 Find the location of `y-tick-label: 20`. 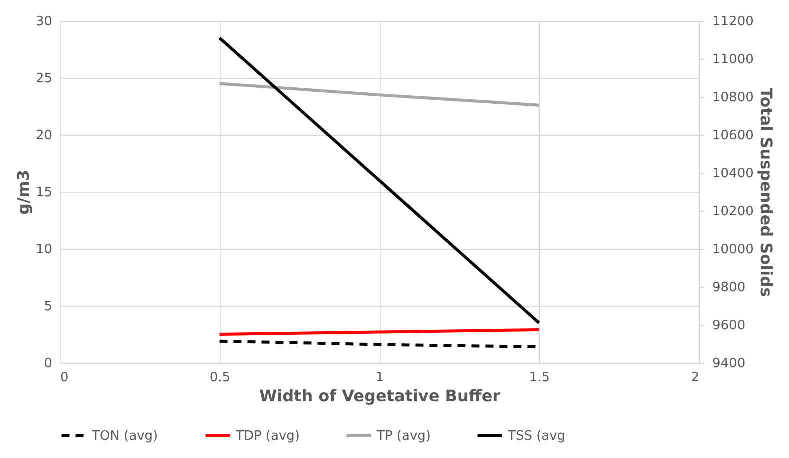

y-tick-label: 20 is located at coordinates (44, 136).